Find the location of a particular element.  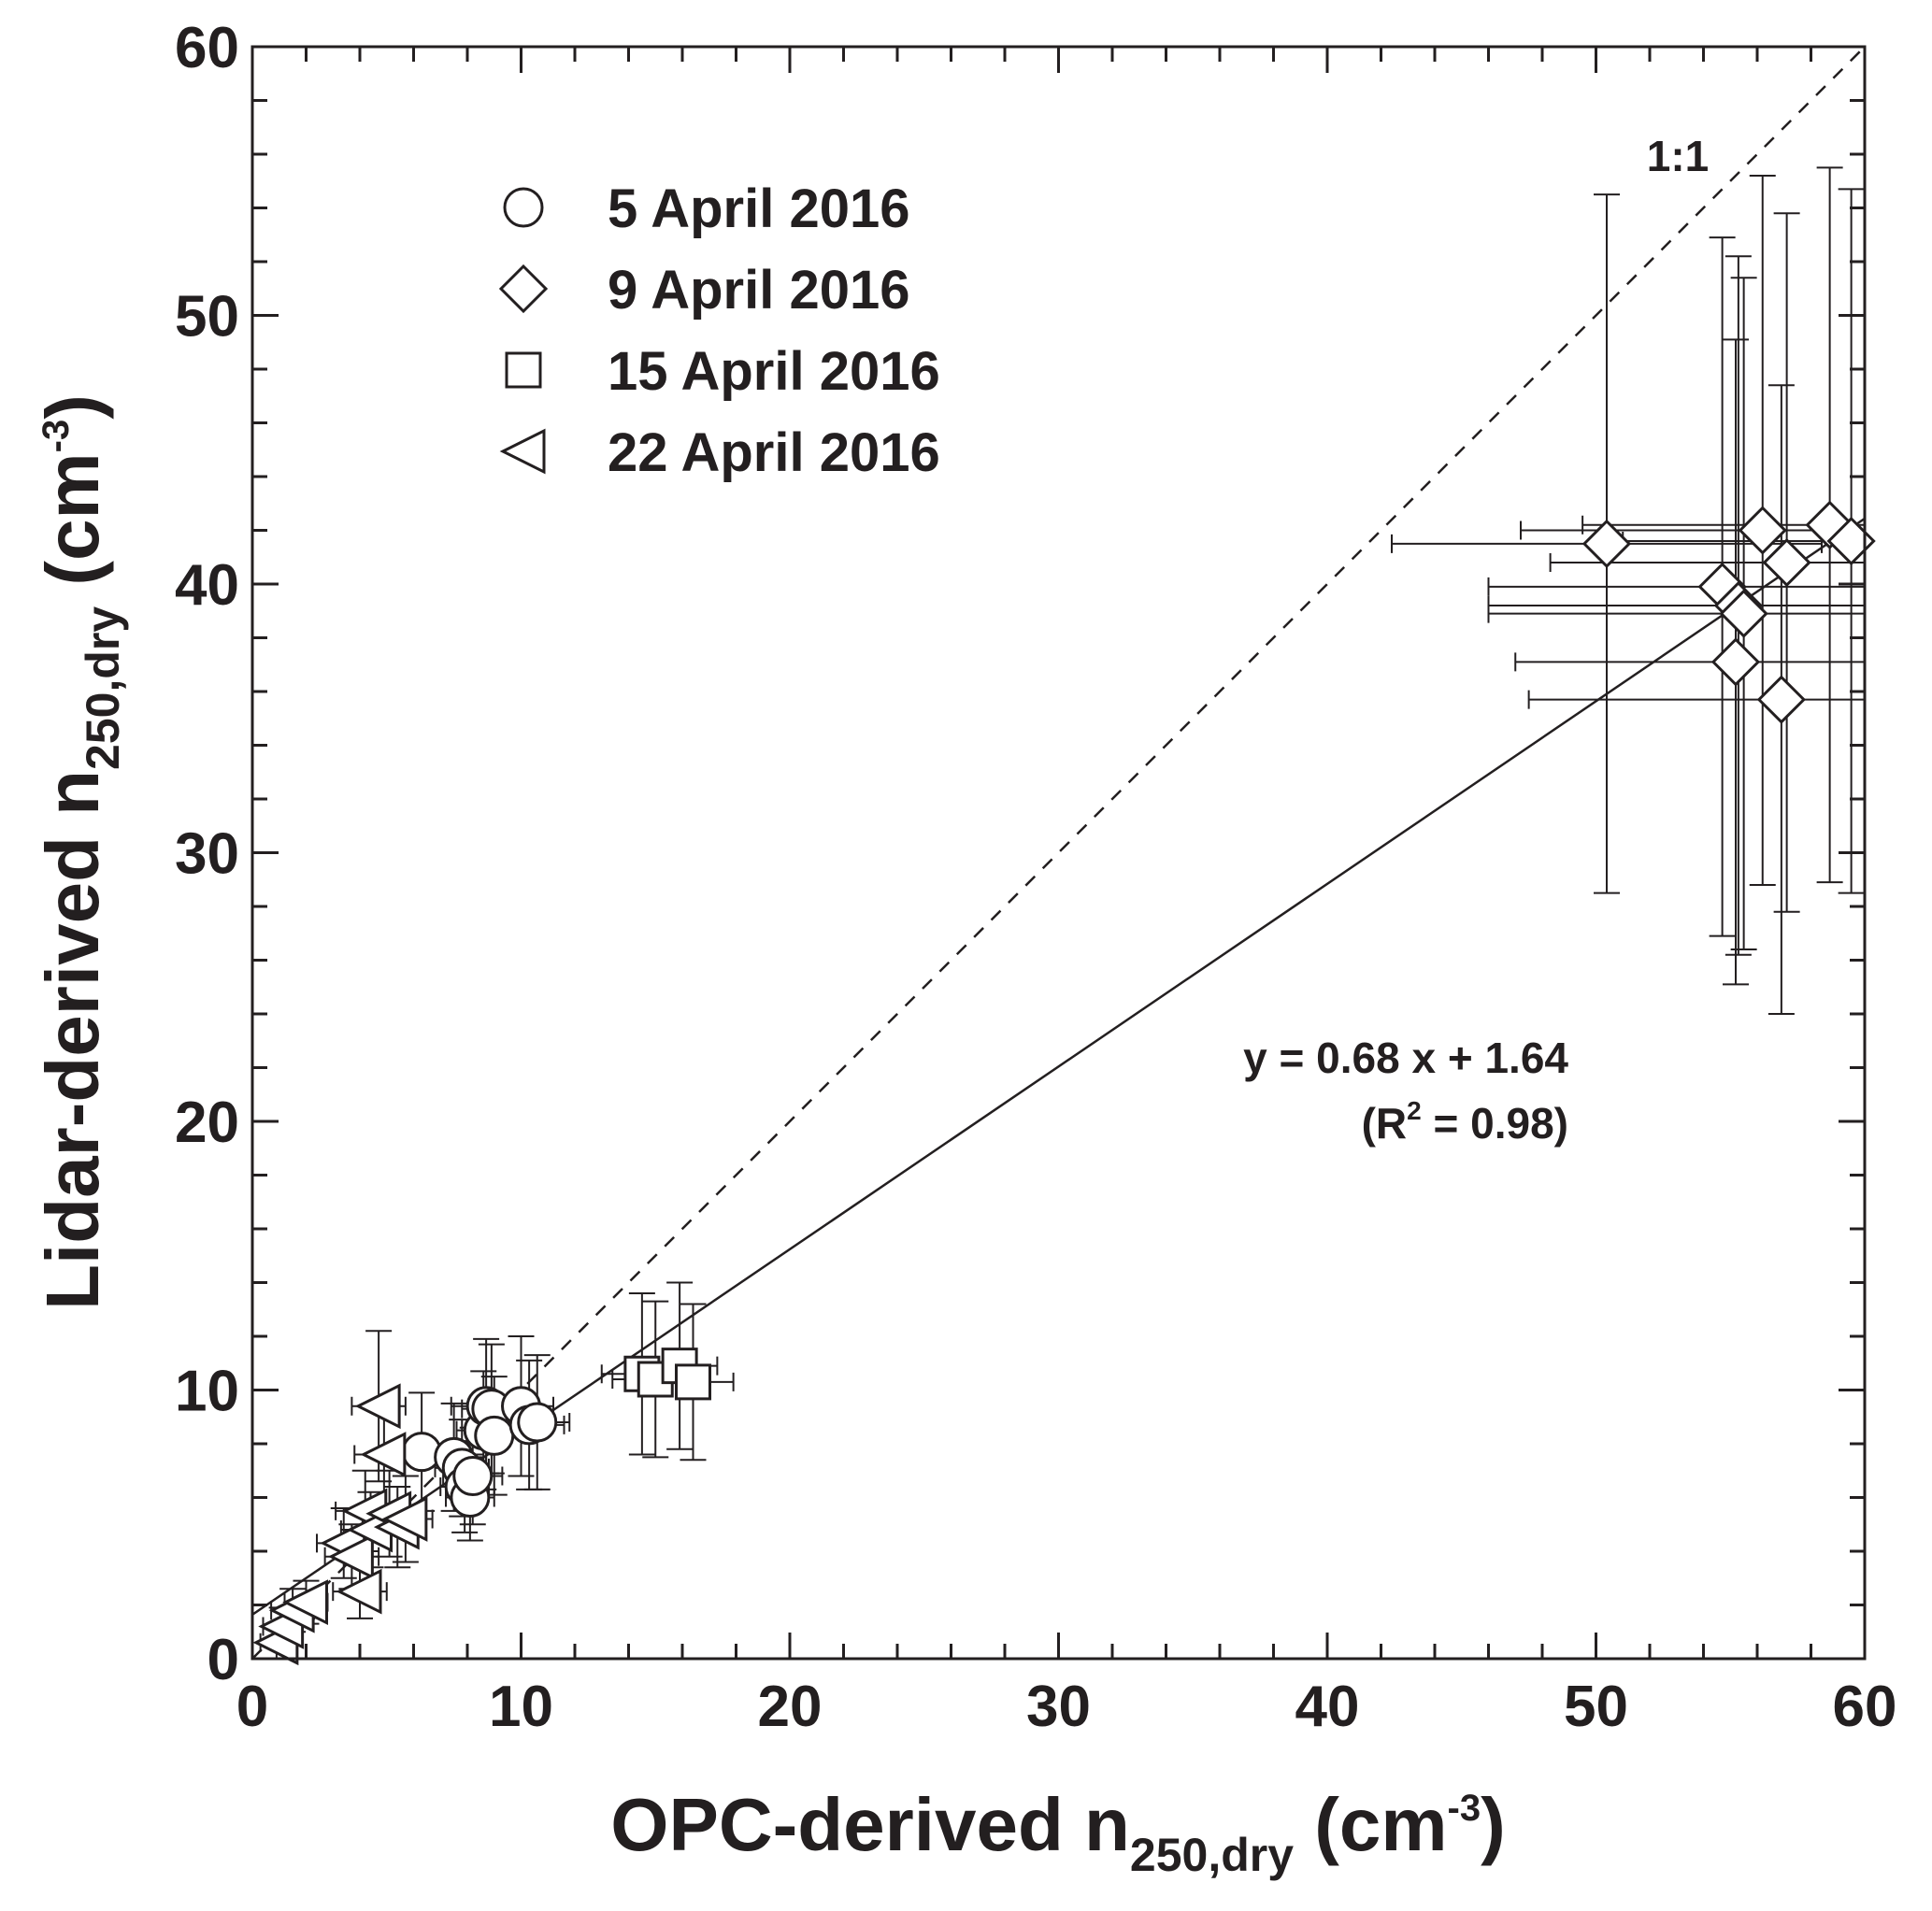

legend-item: 5 April 2016 is located at coordinates (706, 208).